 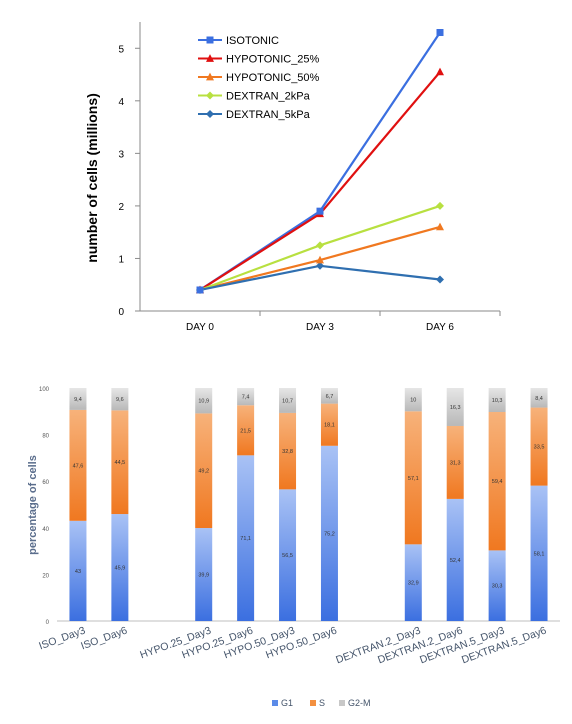 What do you see at coordinates (287, 703) in the screenshot?
I see `legend-label: G1` at bounding box center [287, 703].